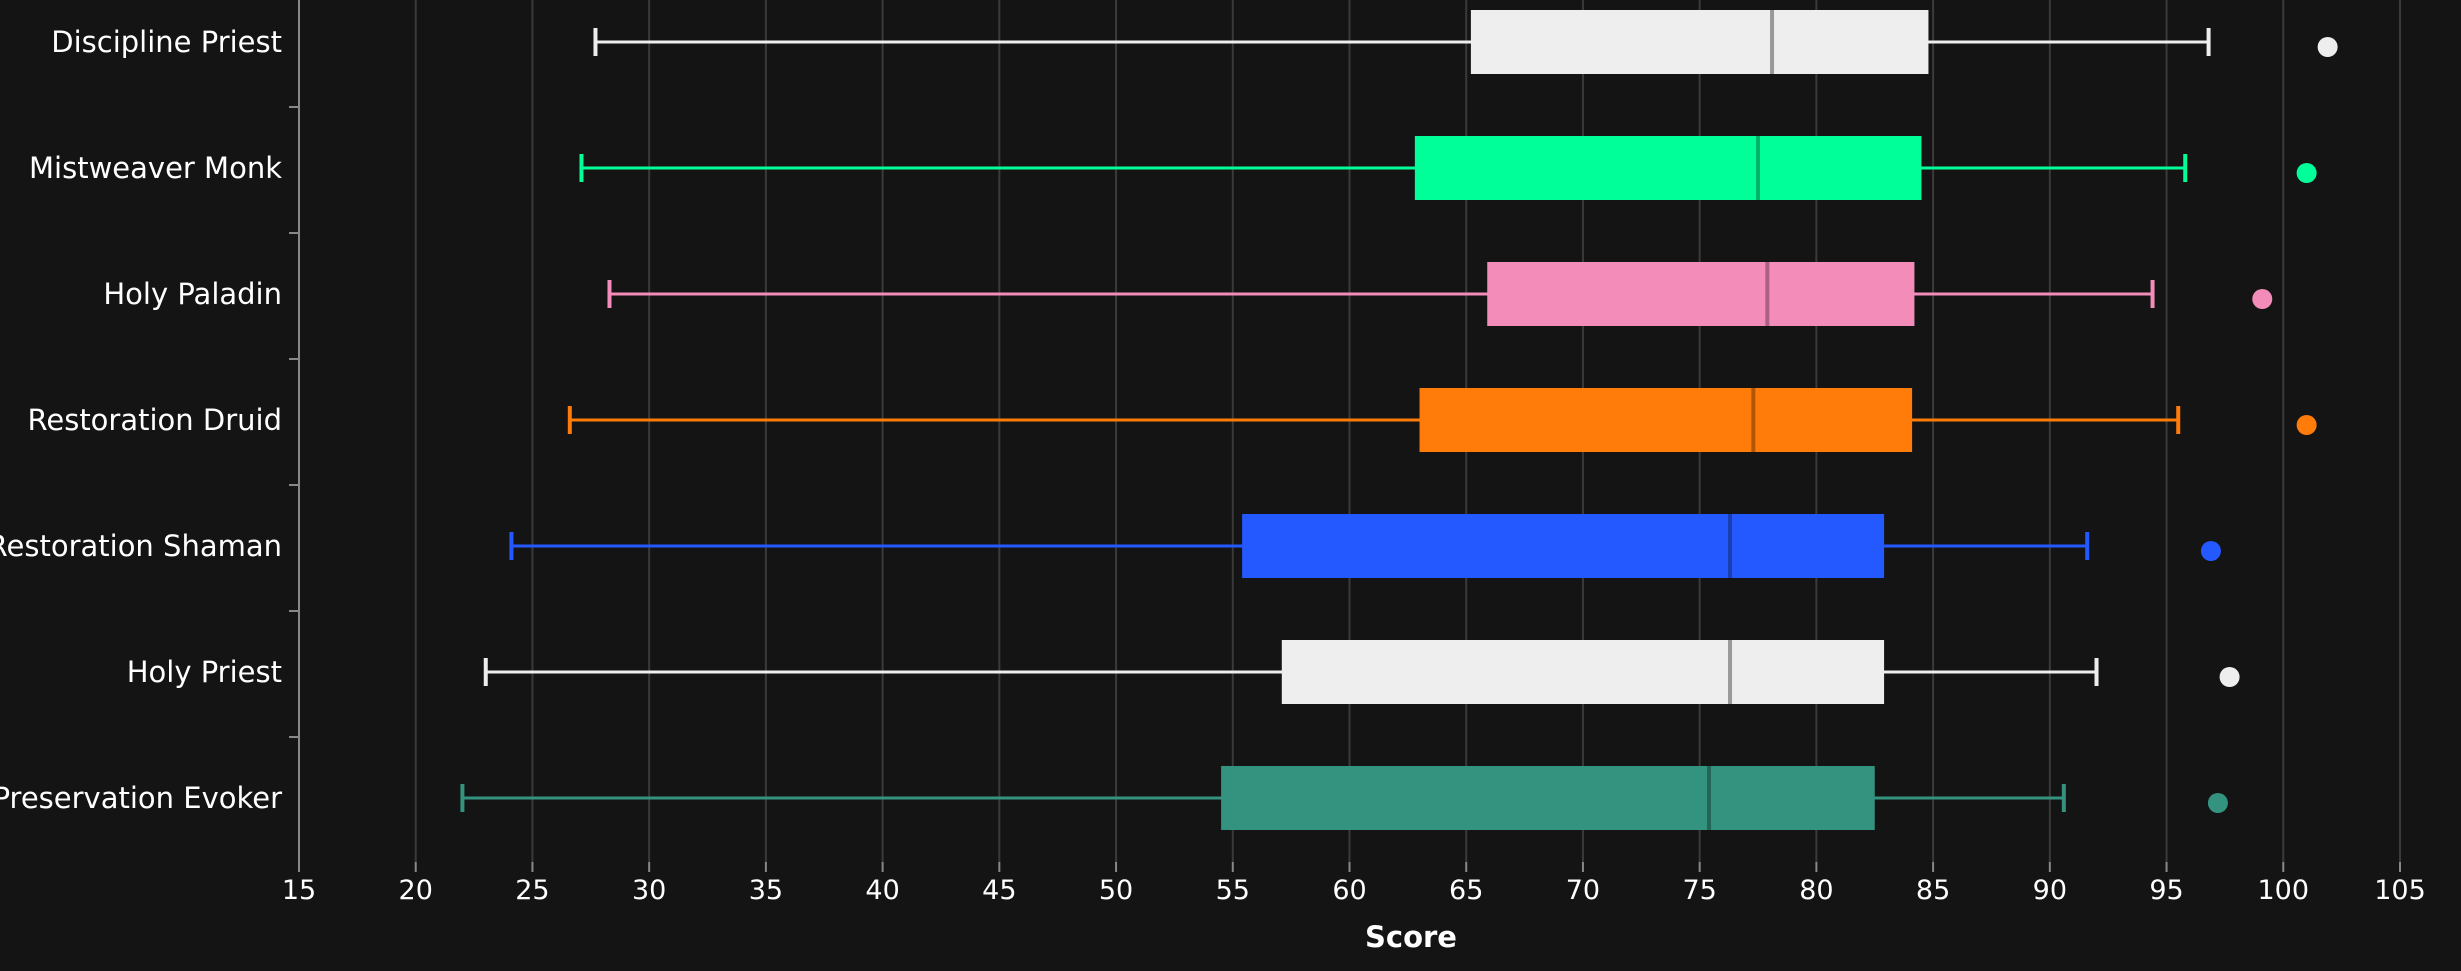 The image size is (2461, 971). What do you see at coordinates (999, 890) in the screenshot?
I see `x-tick-label: 45` at bounding box center [999, 890].